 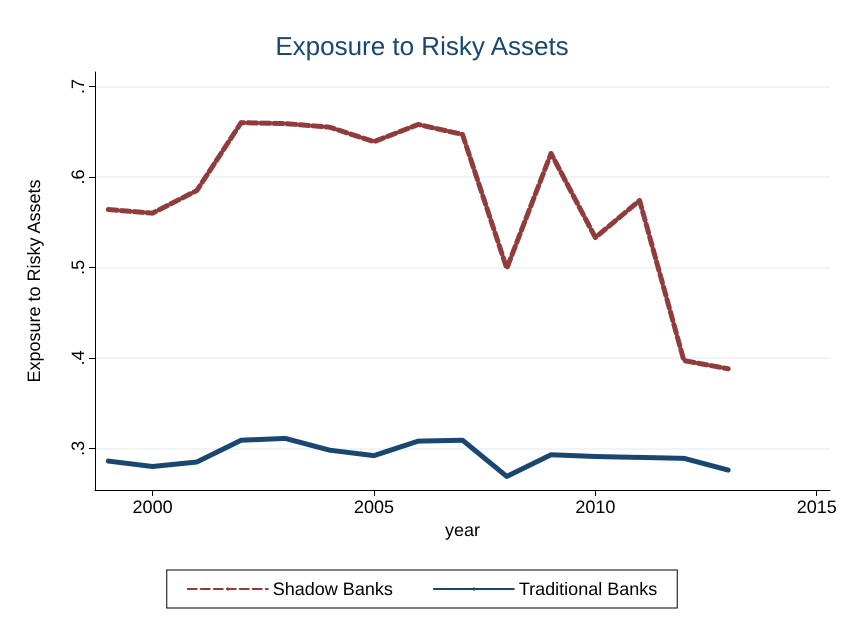 What do you see at coordinates (78, 267) in the screenshot?
I see `y-tick-label: .5` at bounding box center [78, 267].